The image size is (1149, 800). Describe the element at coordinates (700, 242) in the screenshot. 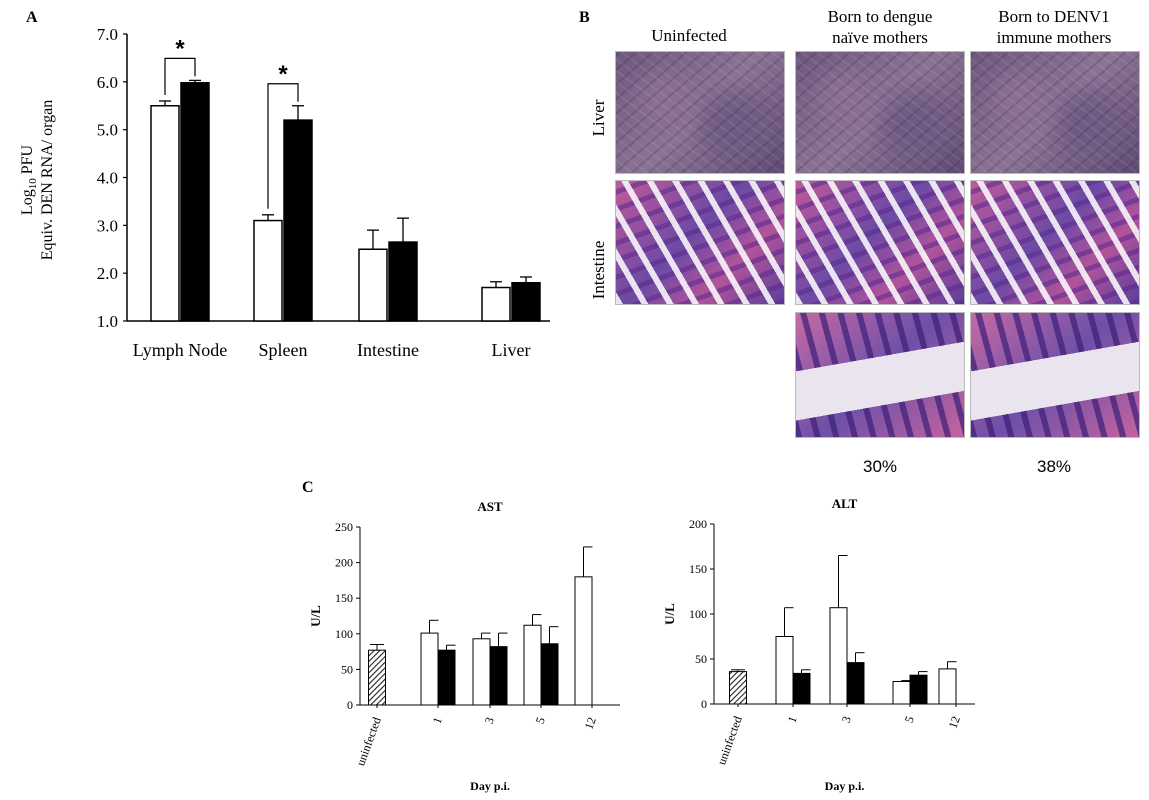

I see `micrograph-intestine-uninfected` at that location.